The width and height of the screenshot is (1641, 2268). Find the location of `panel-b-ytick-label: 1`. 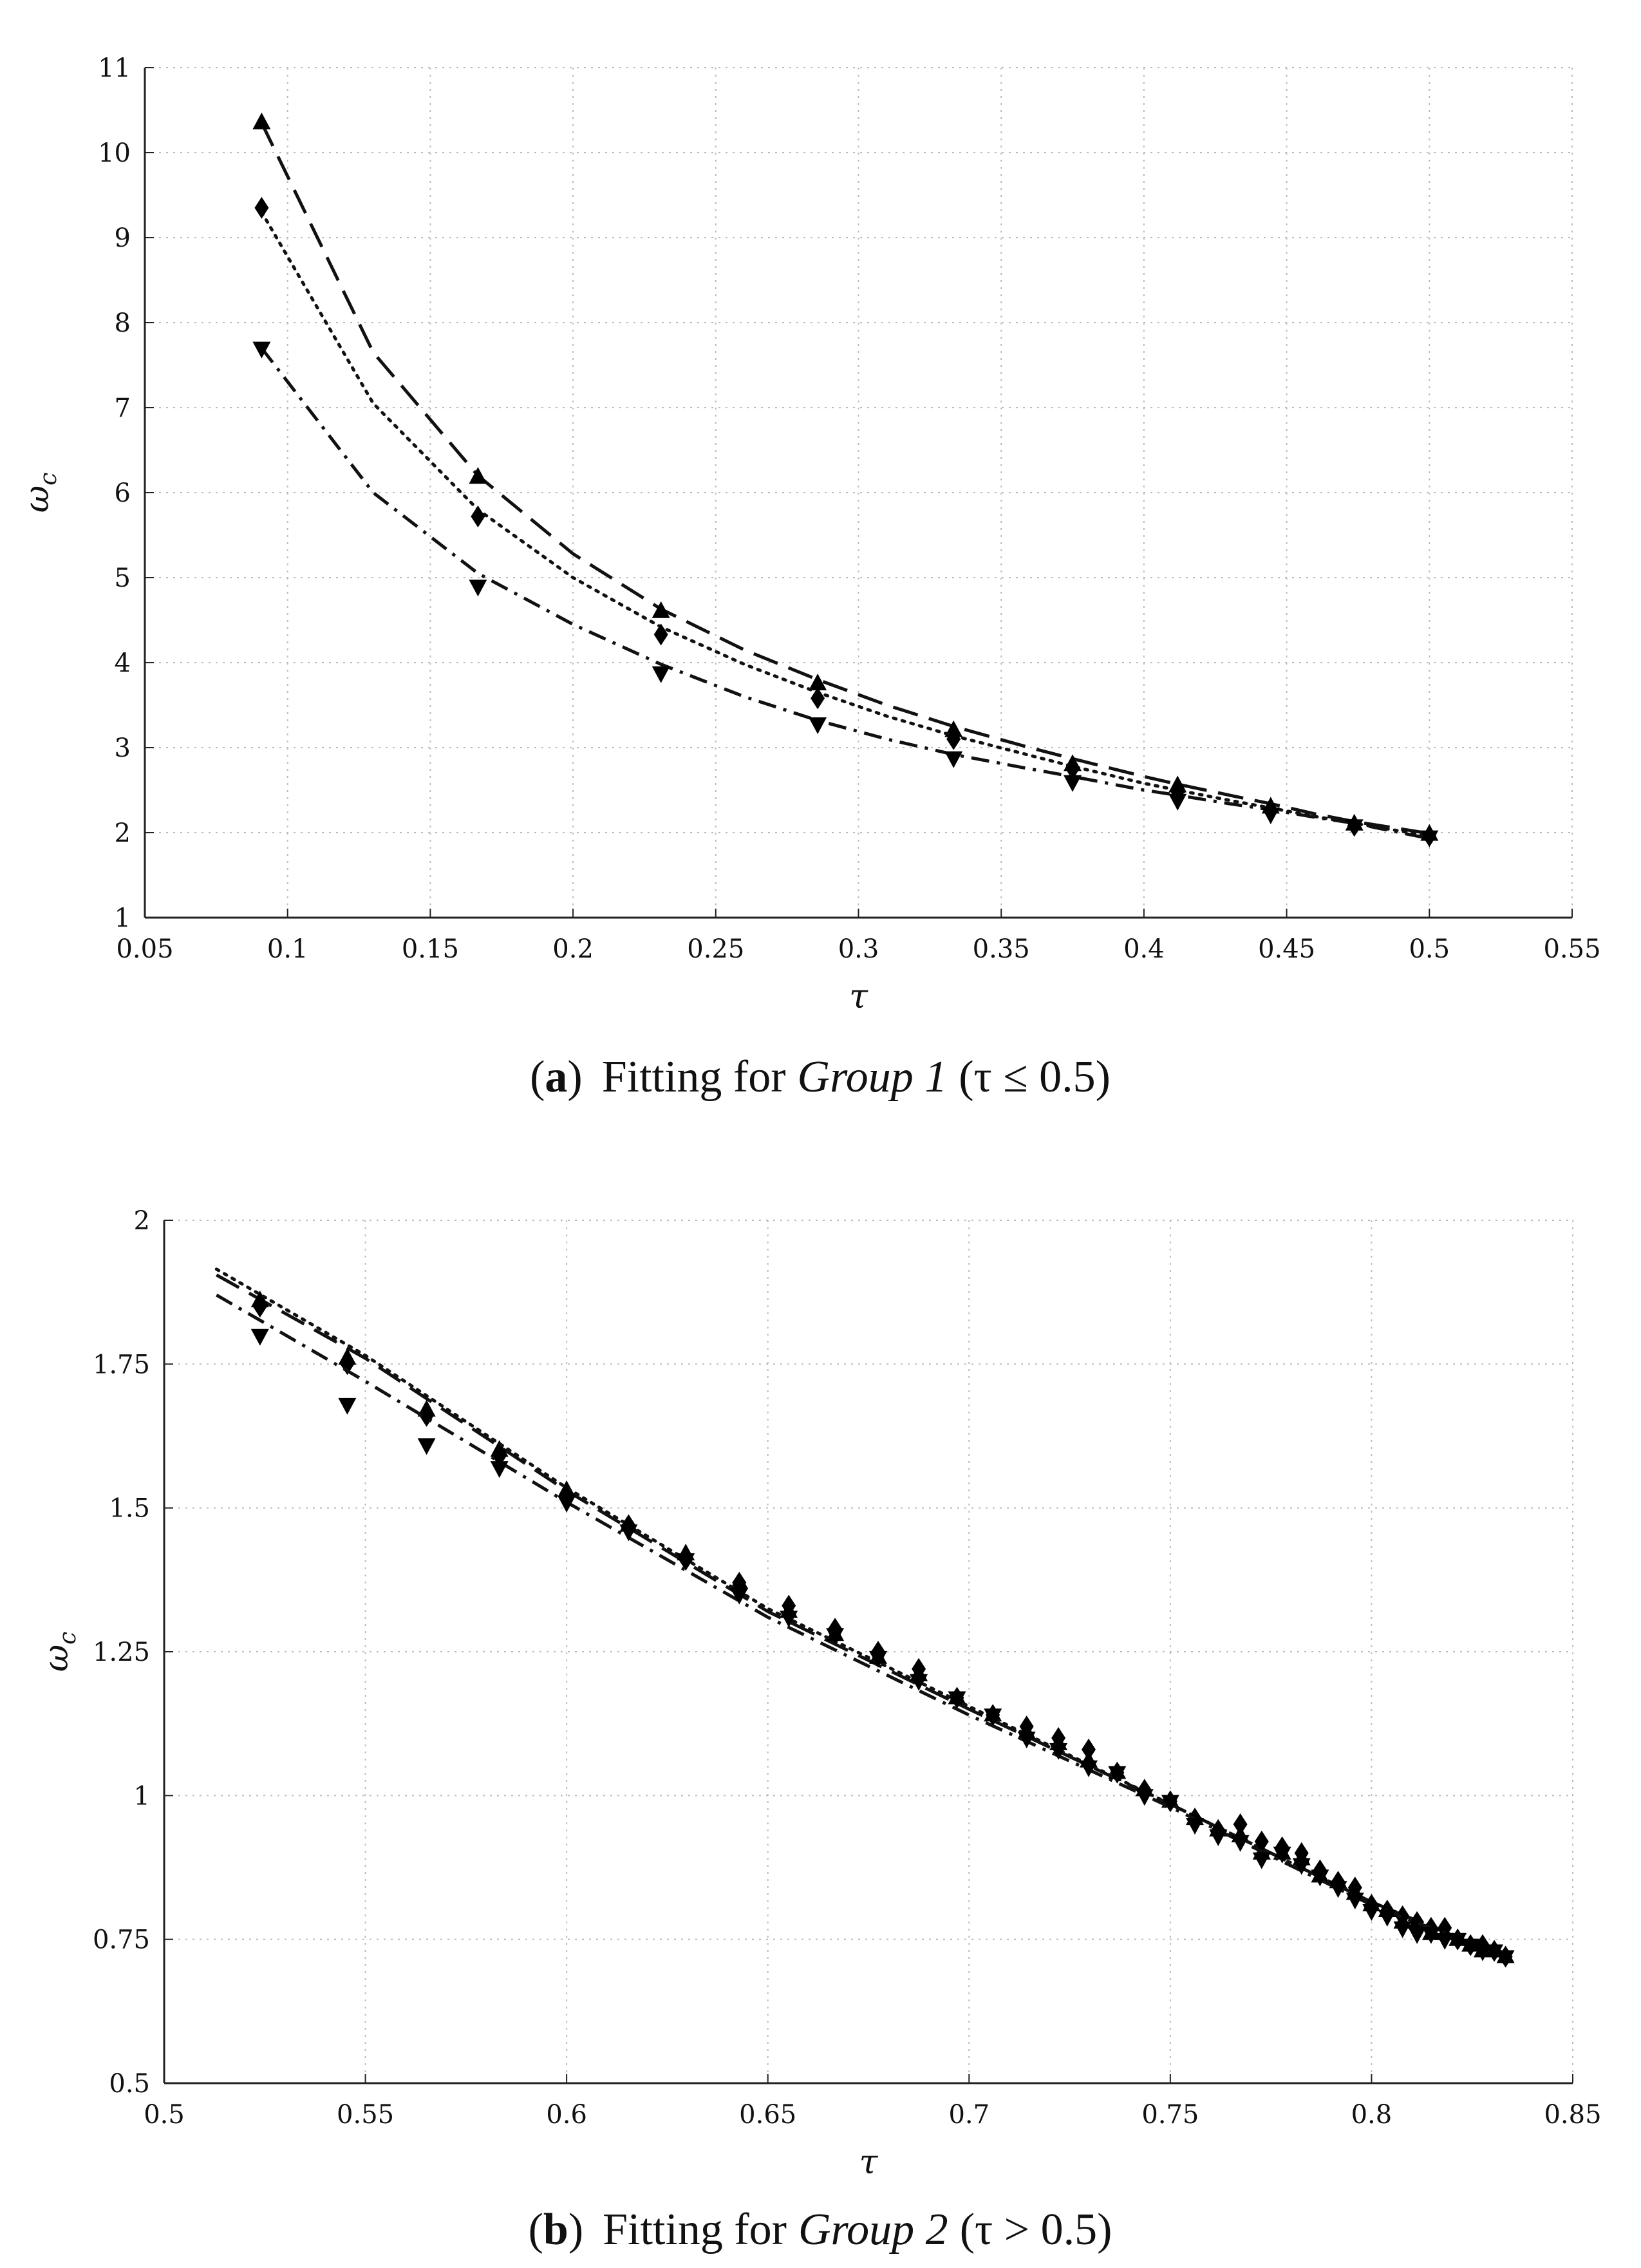

panel-b-ytick-label: 1 is located at coordinates (142, 1796).